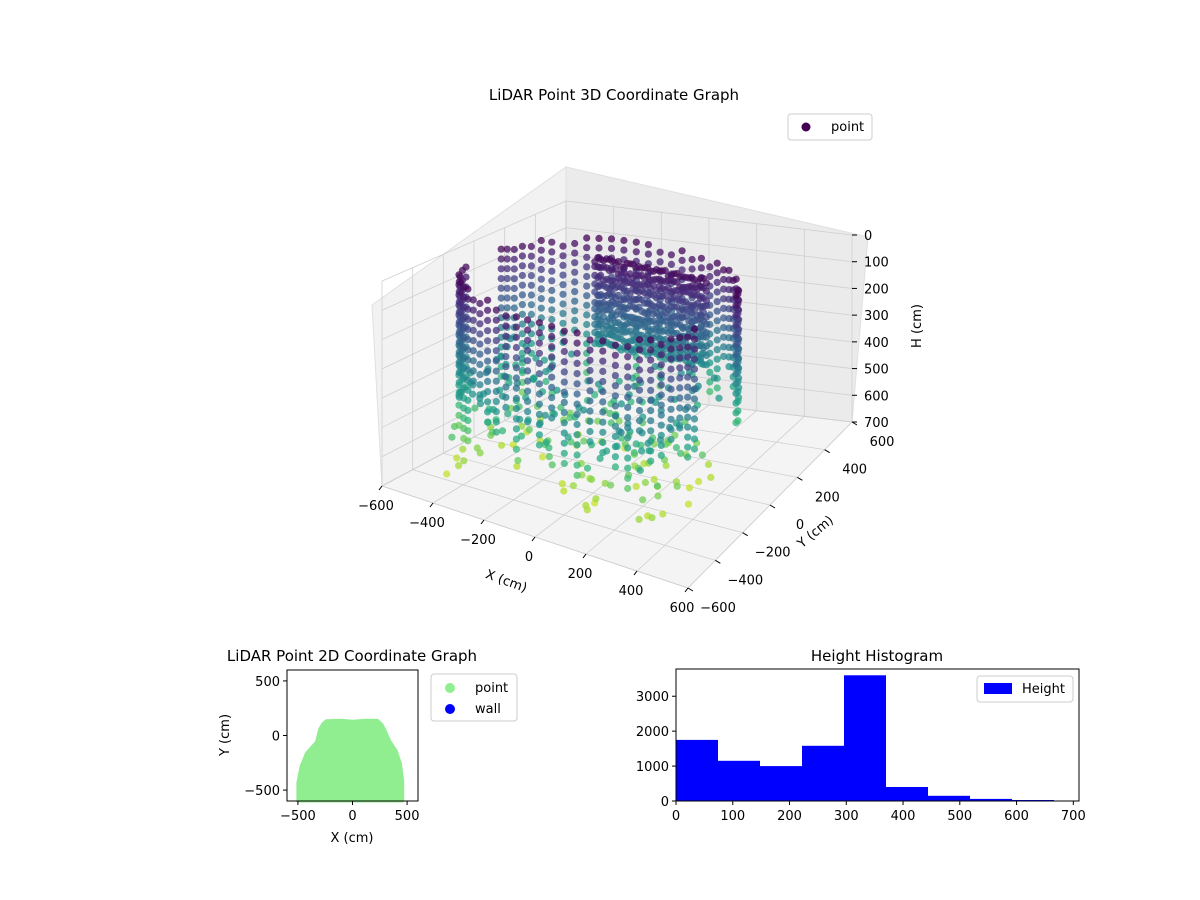 This screenshot has width=1200, height=900. What do you see at coordinates (690, 589) in the screenshot?
I see `y-tick-mark-3d` at bounding box center [690, 589].